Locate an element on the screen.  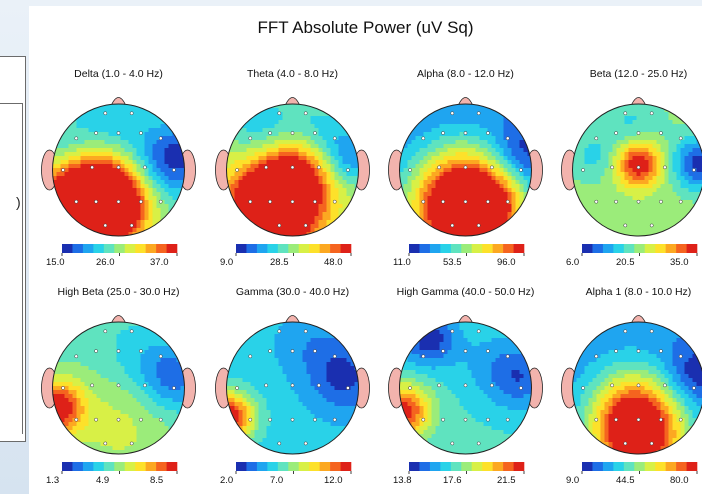
color-scale-highbeta is located at coordinates (119, 468).